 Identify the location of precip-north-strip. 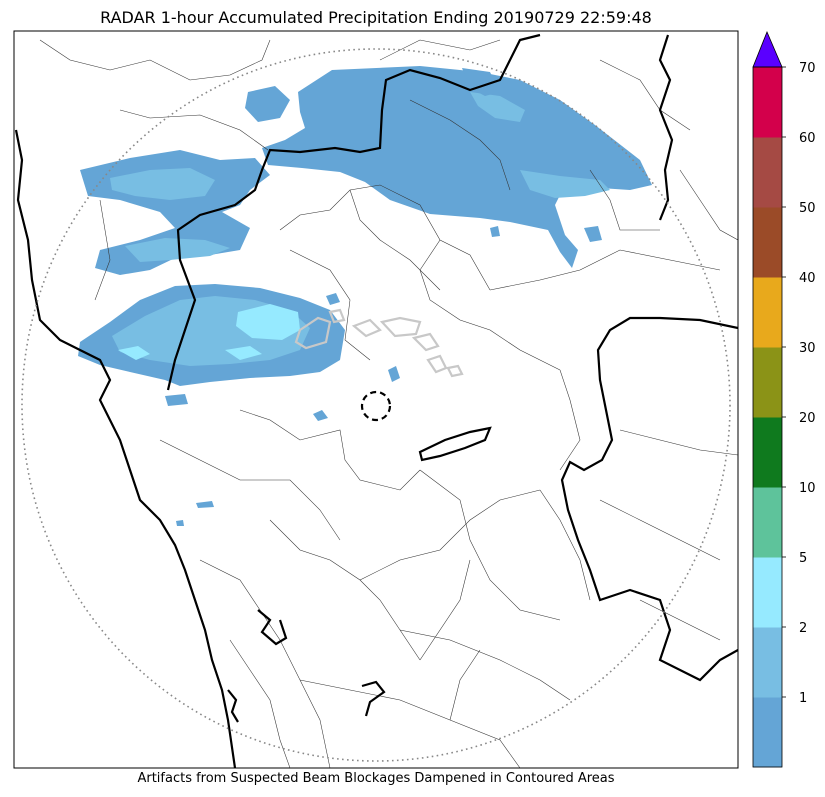
(267, 104).